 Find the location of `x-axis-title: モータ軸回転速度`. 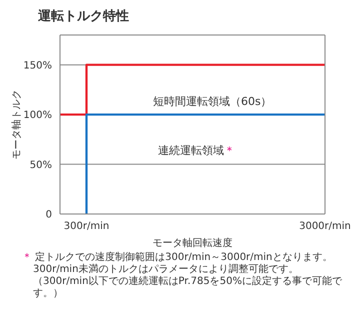

x-axis-title: モータ軸回転速度 is located at coordinates (192, 243).